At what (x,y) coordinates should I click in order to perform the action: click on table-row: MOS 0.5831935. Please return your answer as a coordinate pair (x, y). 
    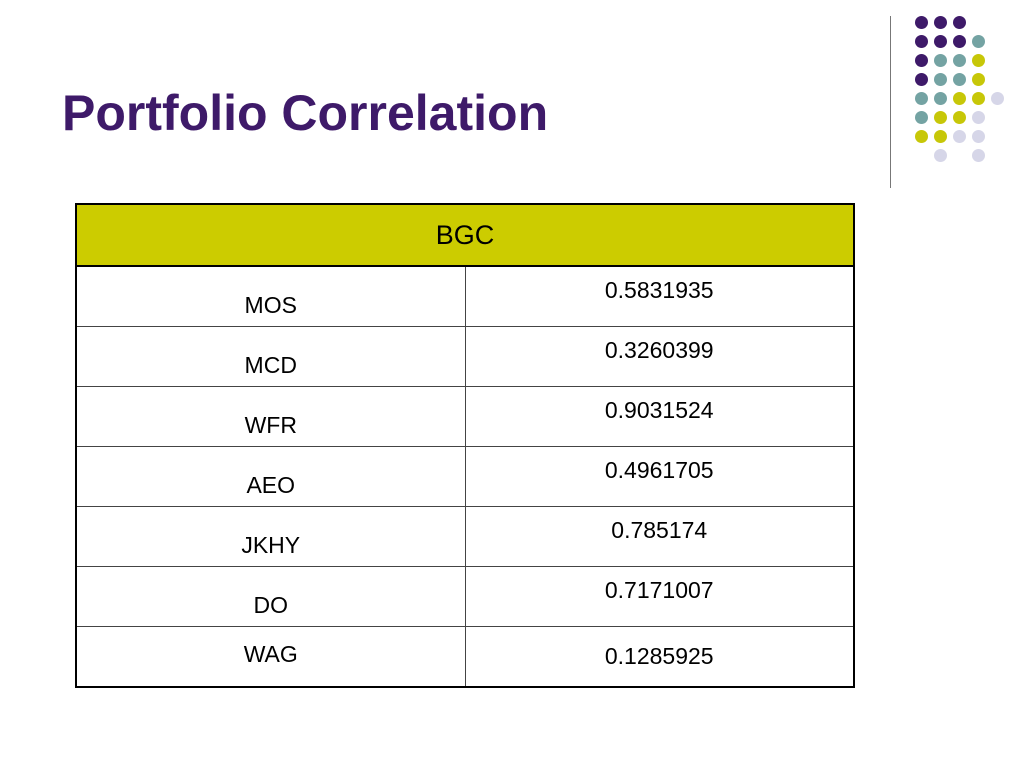
    Looking at the image, I should click on (465, 296).